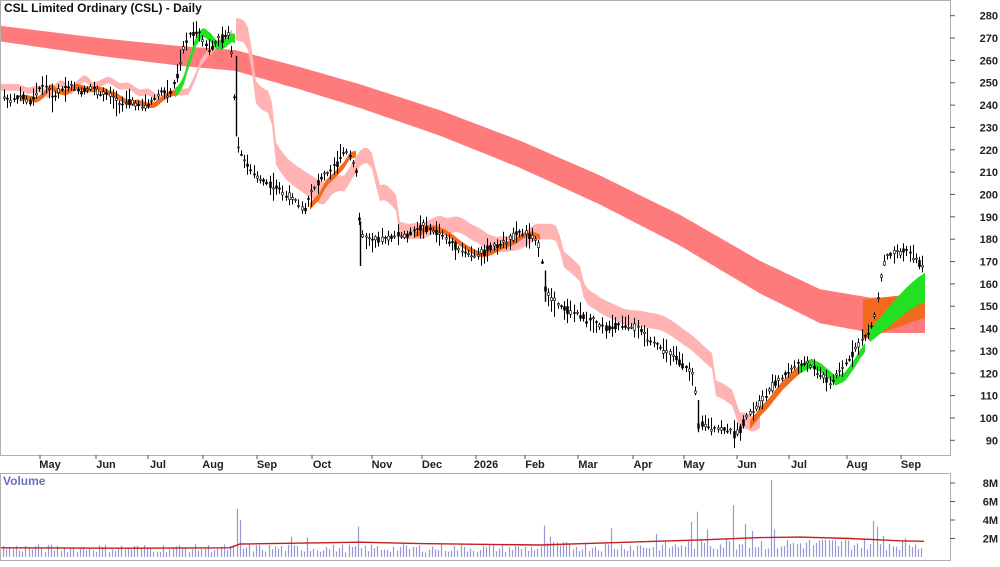 This screenshot has width=1000, height=567. What do you see at coordinates (989, 240) in the screenshot?
I see `y-tick-label: 180` at bounding box center [989, 240].